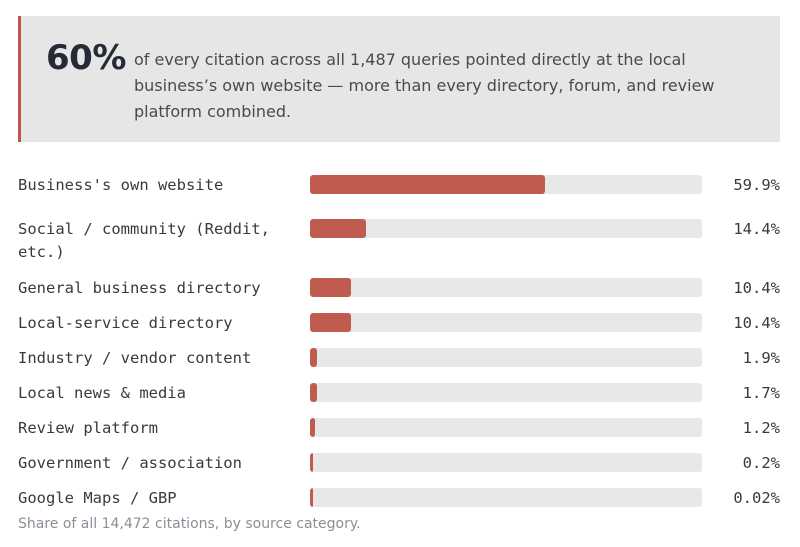 This screenshot has width=800, height=547. What do you see at coordinates (121, 185) in the screenshot?
I see `bar-label: Business's own website` at bounding box center [121, 185].